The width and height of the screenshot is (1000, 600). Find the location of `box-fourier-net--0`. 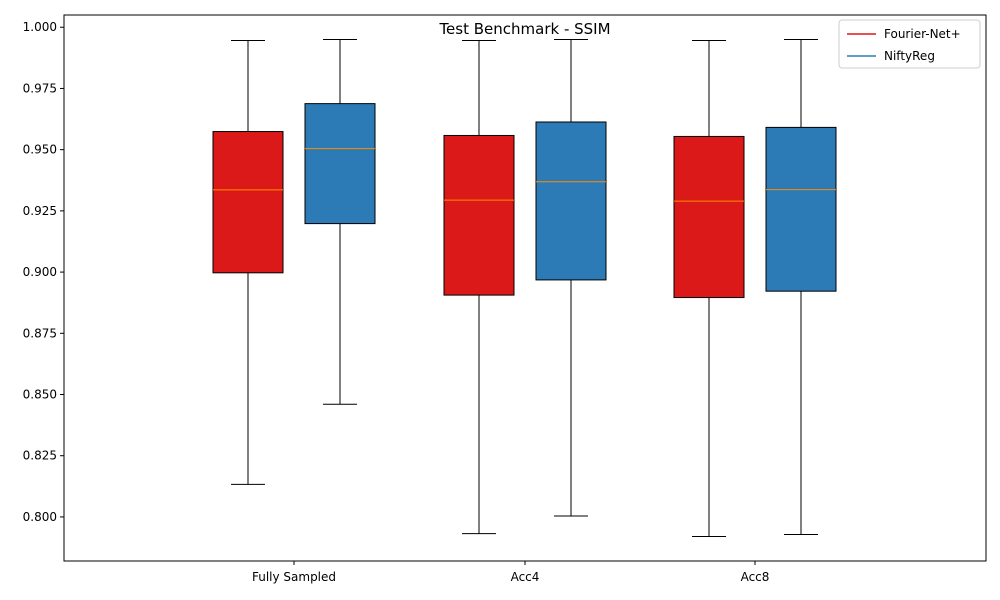

box-fourier-net--0 is located at coordinates (248, 262).